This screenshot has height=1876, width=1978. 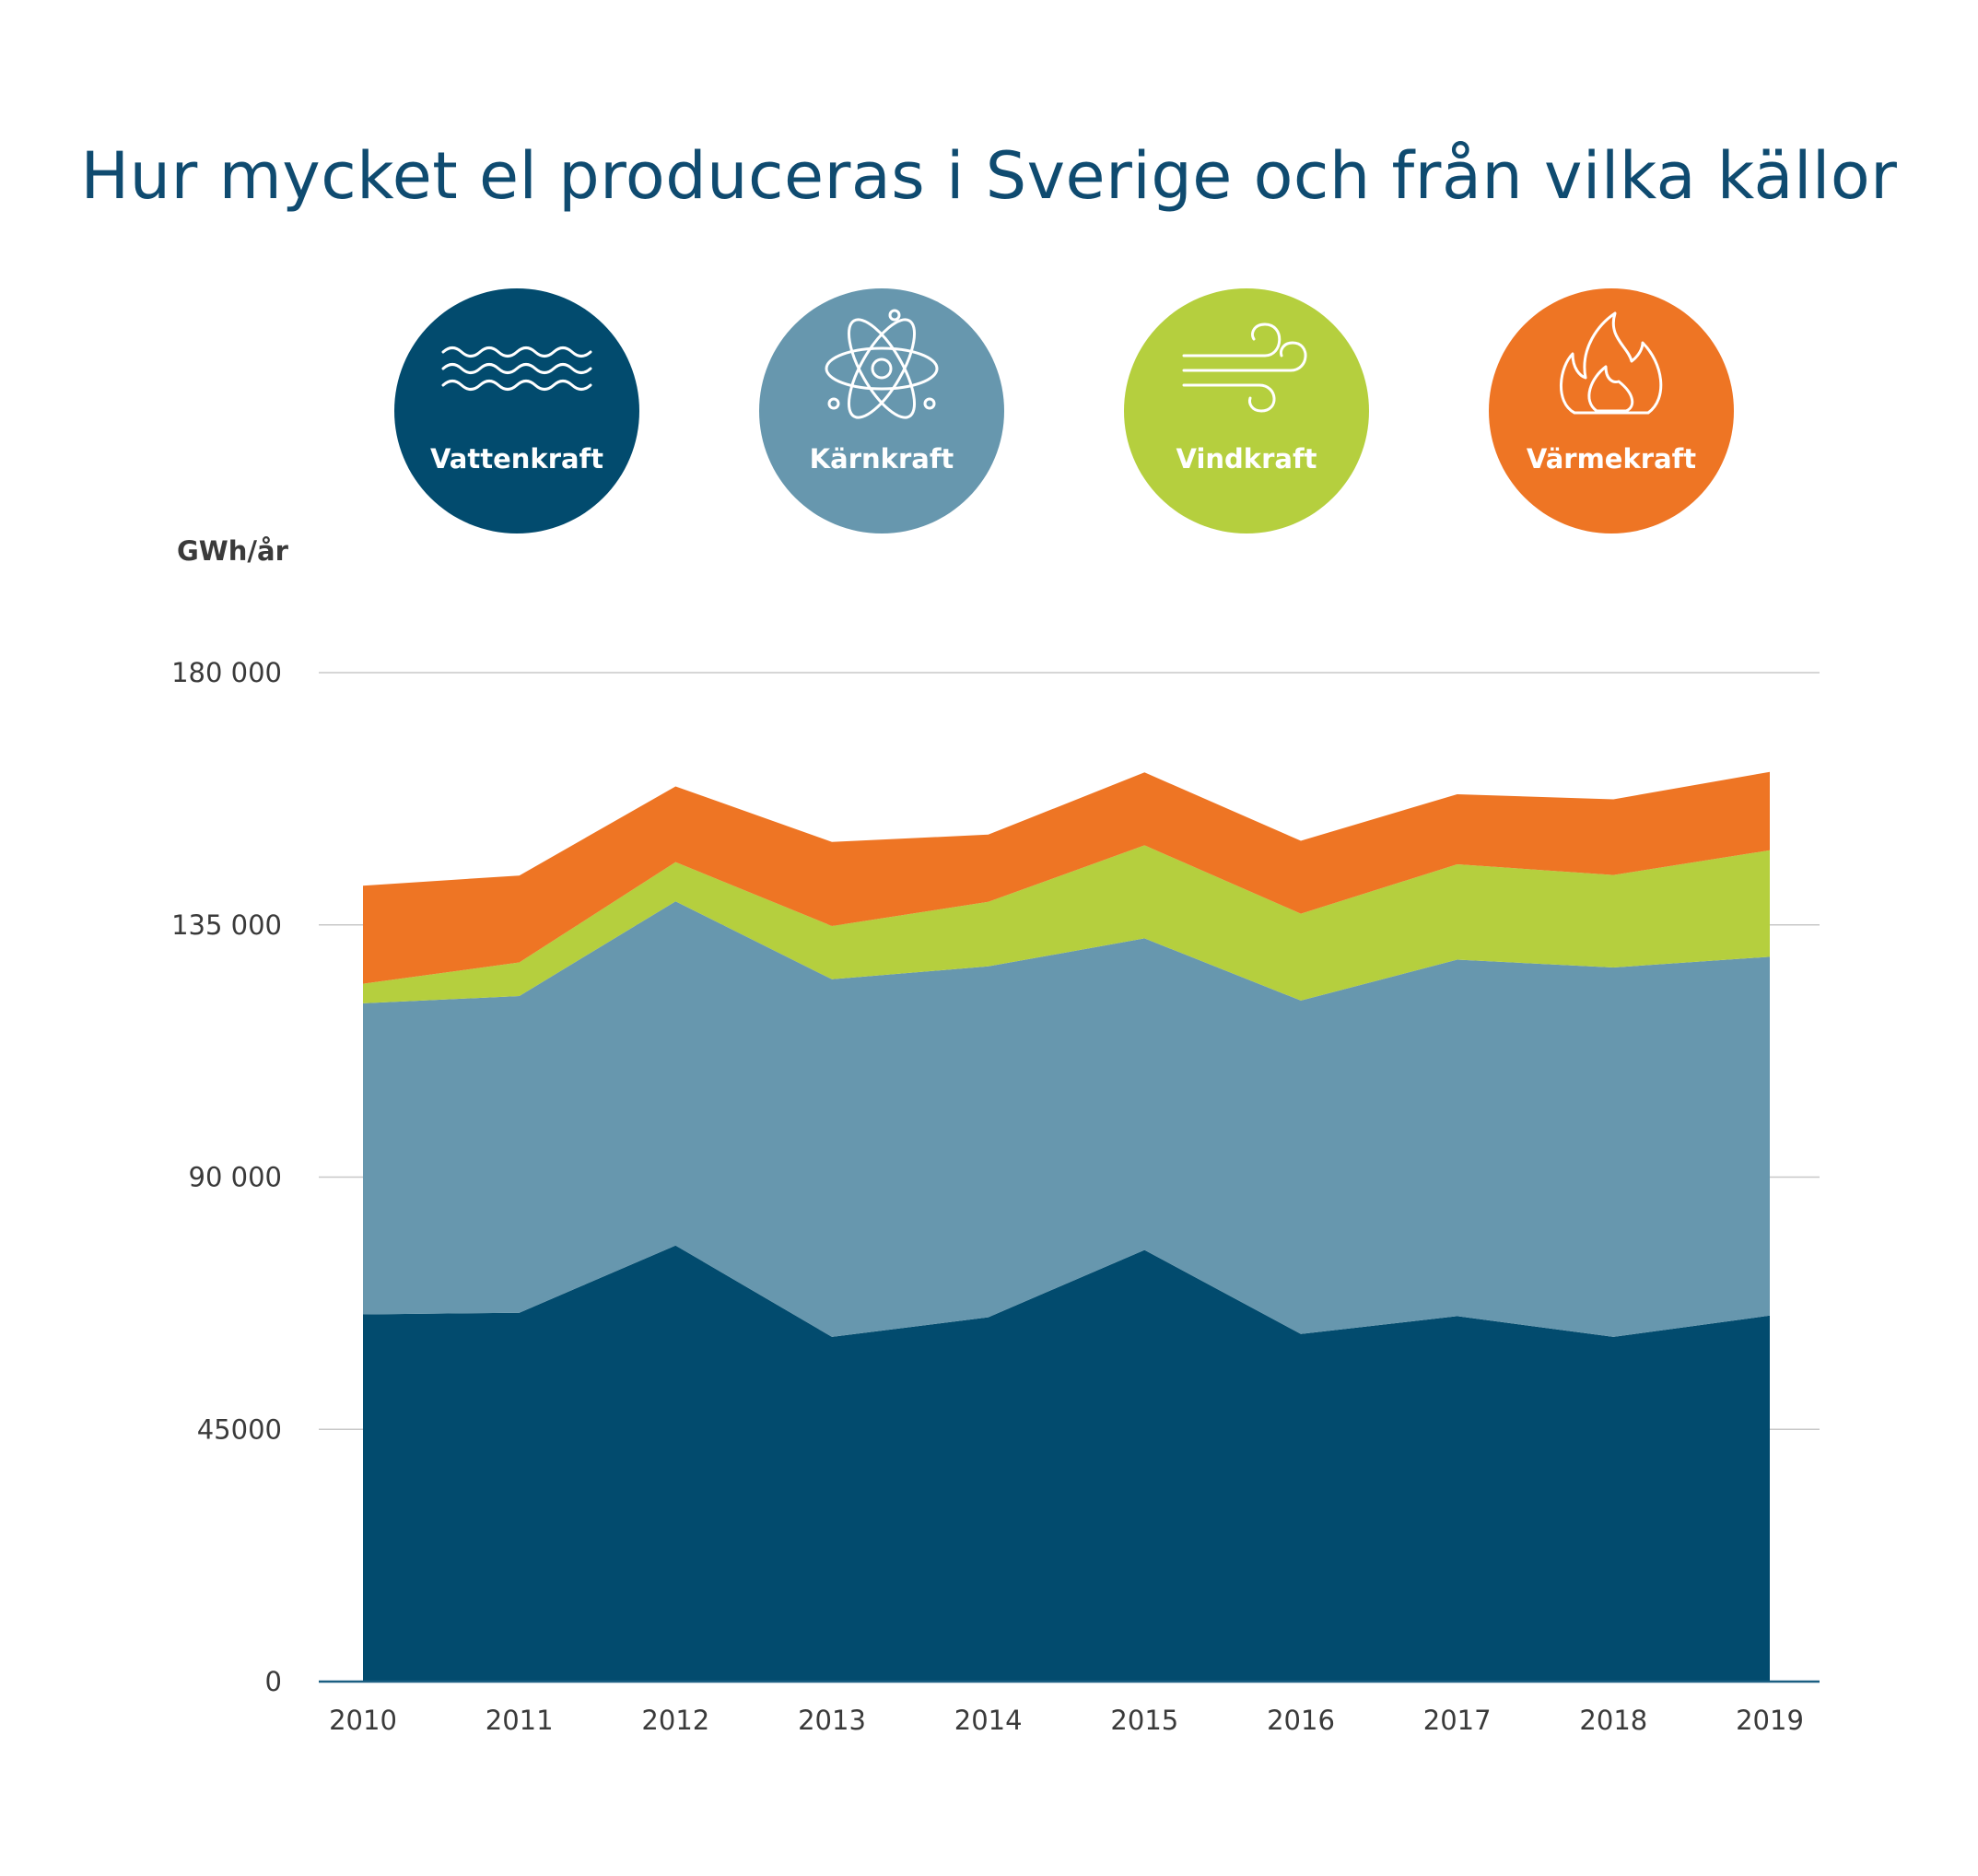 I want to click on x-tick-label: 2016, so click(x=1301, y=1720).